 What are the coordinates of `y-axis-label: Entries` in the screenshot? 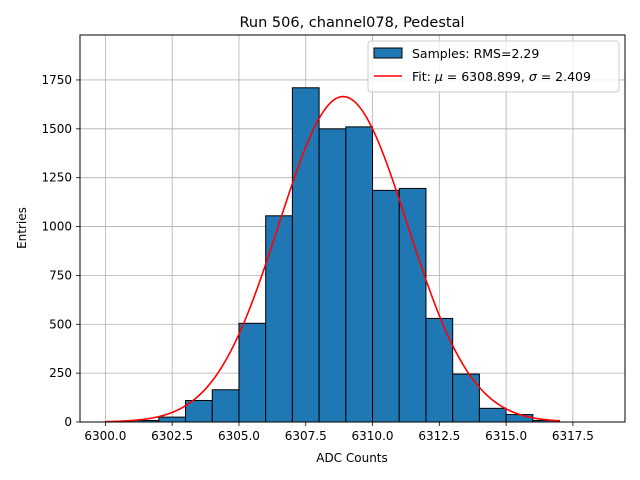 It's located at (22, 228).